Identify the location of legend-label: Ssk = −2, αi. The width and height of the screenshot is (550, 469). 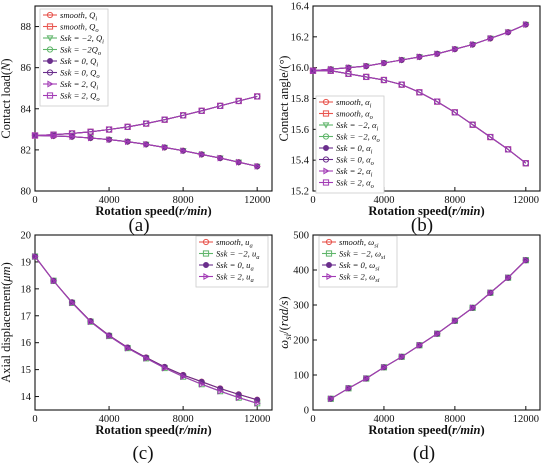
(357, 126).